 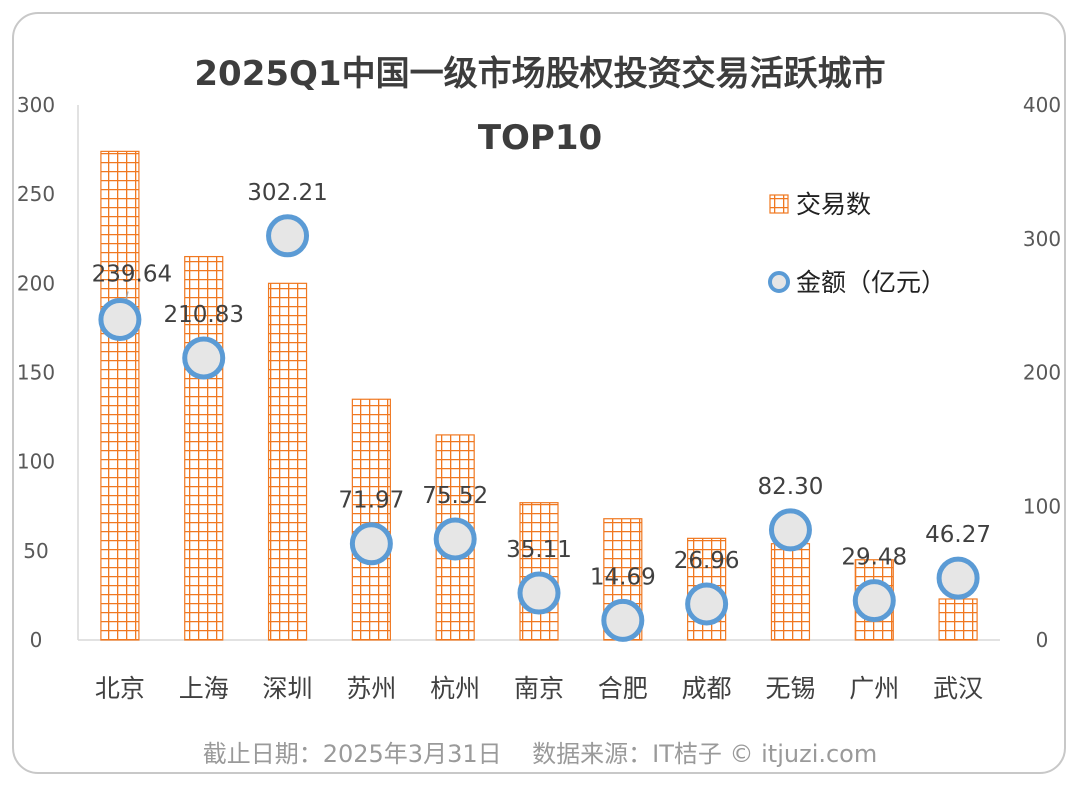 I want to click on legend-label-markers: 金额（亿元）, so click(x=871, y=282).